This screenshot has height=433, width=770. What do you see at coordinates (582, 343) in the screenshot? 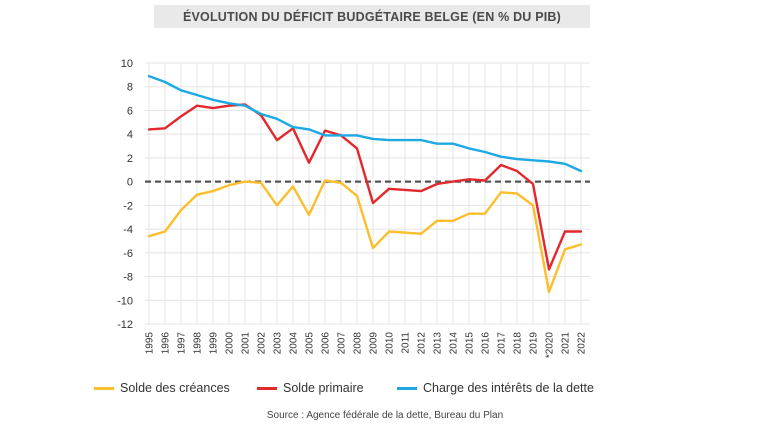
I see `x-tick-label: 2022` at bounding box center [582, 343].